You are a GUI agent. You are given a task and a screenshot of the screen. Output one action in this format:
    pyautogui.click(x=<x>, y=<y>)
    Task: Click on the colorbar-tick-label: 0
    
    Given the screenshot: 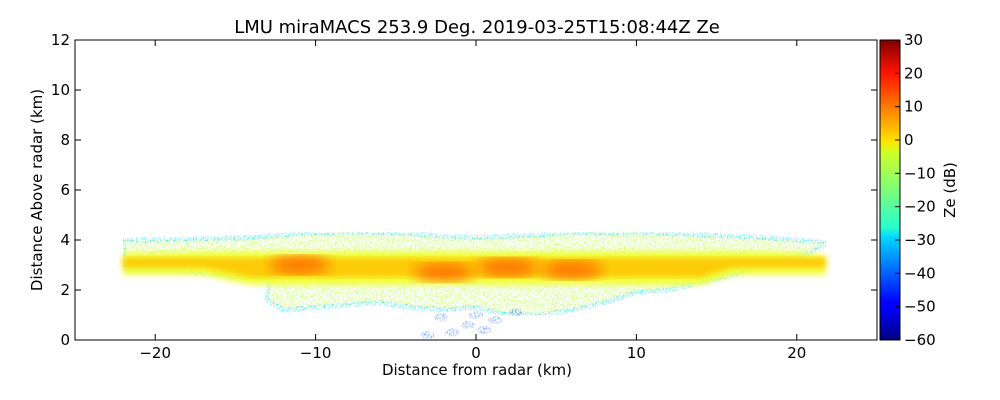 What is the action you would take?
    pyautogui.click(x=909, y=140)
    